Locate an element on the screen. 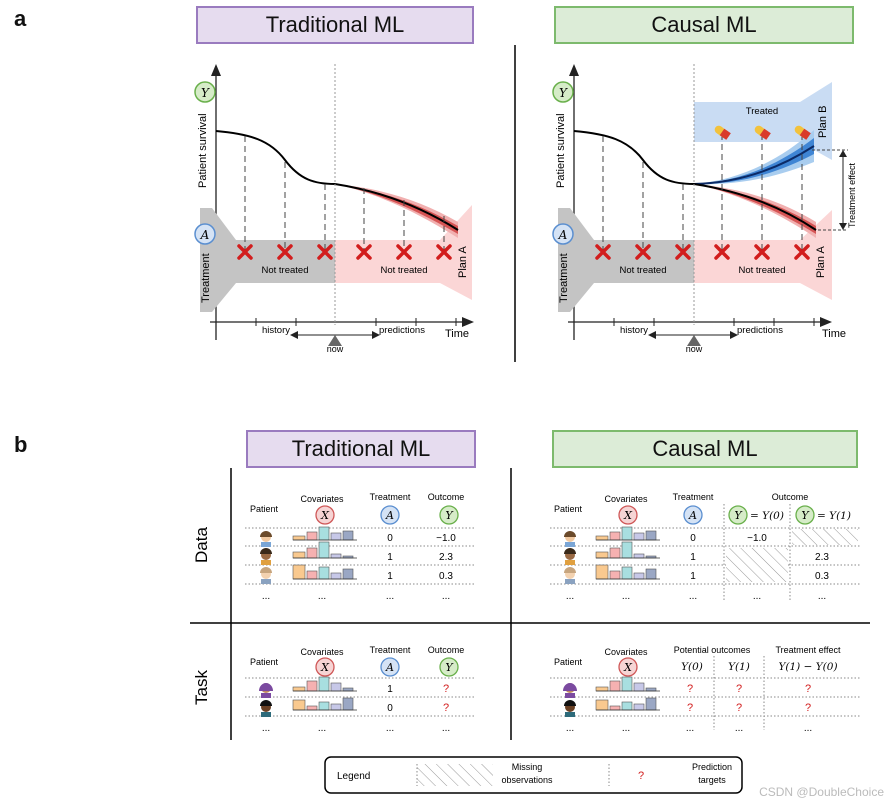 This screenshot has height=803, width=893. y-symbol-b: Y is located at coordinates (449, 515).